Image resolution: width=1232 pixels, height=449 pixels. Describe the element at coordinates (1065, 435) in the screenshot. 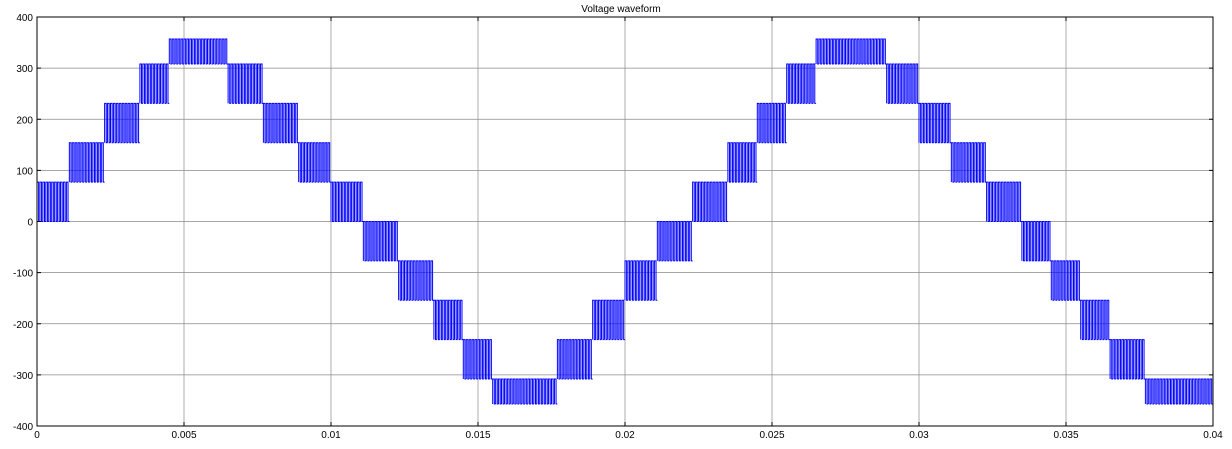

I see `x-tick-label-7: 0.035` at that location.